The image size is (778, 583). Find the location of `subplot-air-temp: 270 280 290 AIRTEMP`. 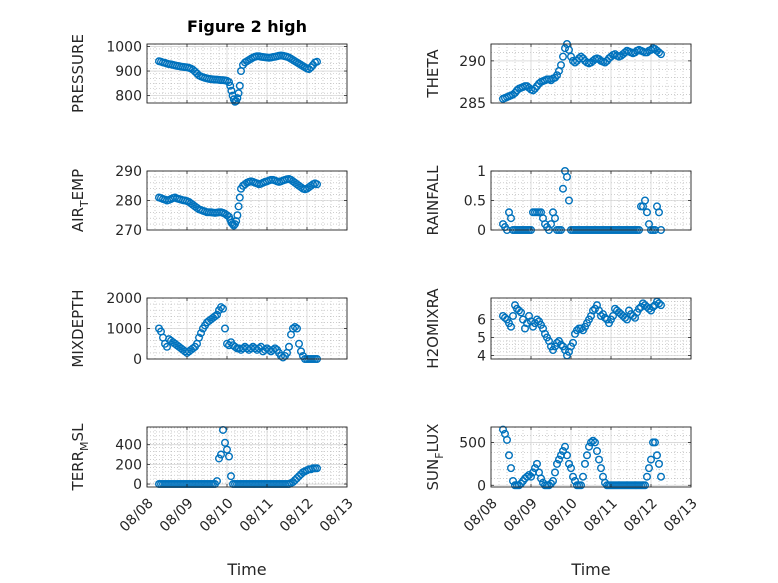

subplot-air-temp: 270 280 290 AIRTEMP is located at coordinates (208, 201).